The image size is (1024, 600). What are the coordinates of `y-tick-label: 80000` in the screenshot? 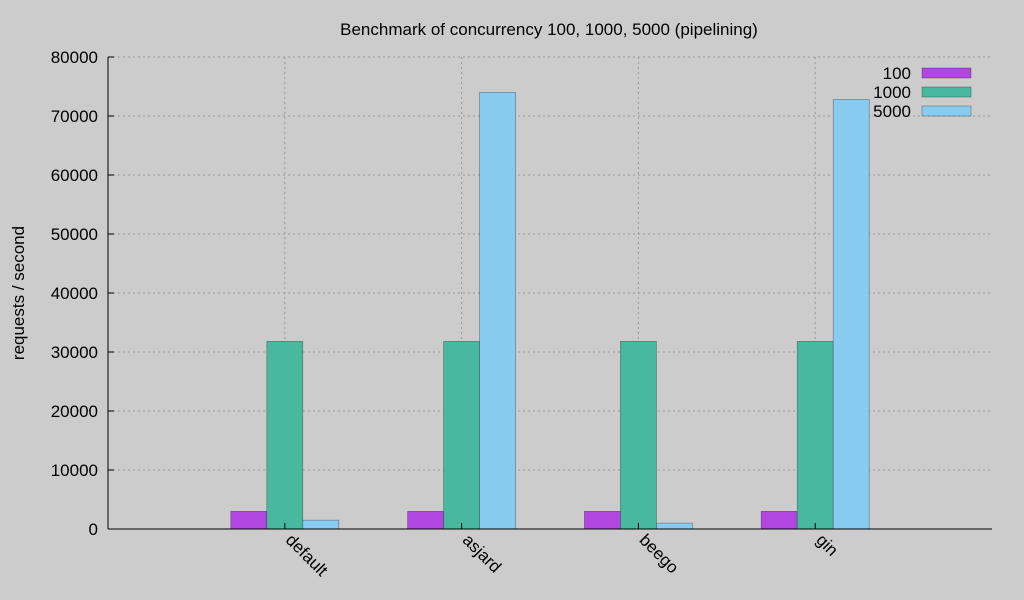 It's located at (74, 57).